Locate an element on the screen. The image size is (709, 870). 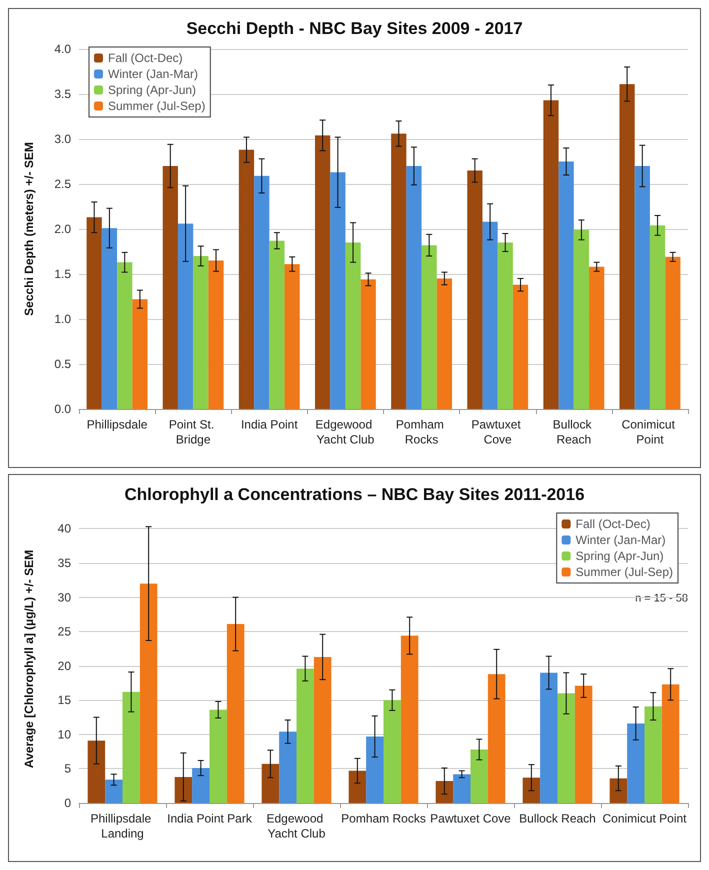
y-tick-label: 30 is located at coordinates (65, 597).